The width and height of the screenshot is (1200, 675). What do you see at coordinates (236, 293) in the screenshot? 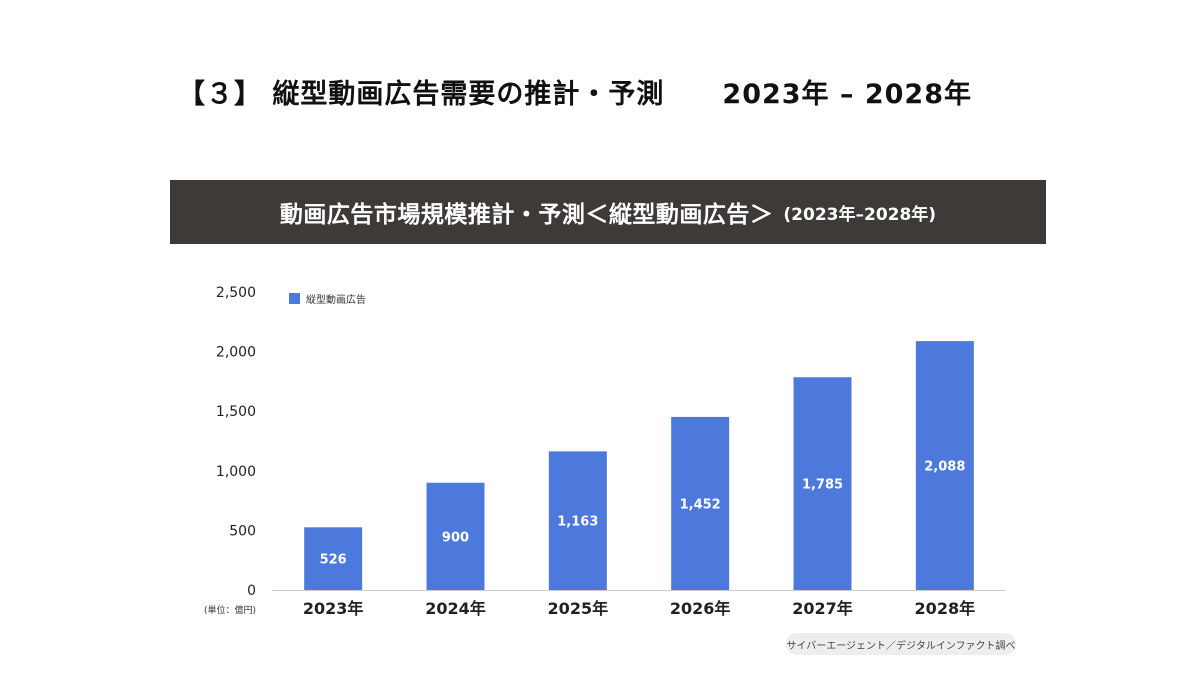
I see `y-tick-label: 2,500` at bounding box center [236, 293].